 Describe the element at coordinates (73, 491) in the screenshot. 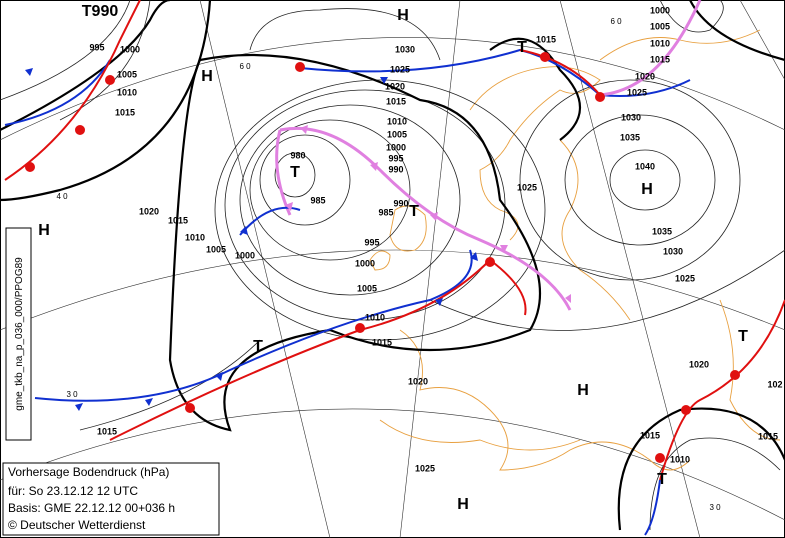

I see `info-valid: für: So 23.12.12 12 UTC` at that location.